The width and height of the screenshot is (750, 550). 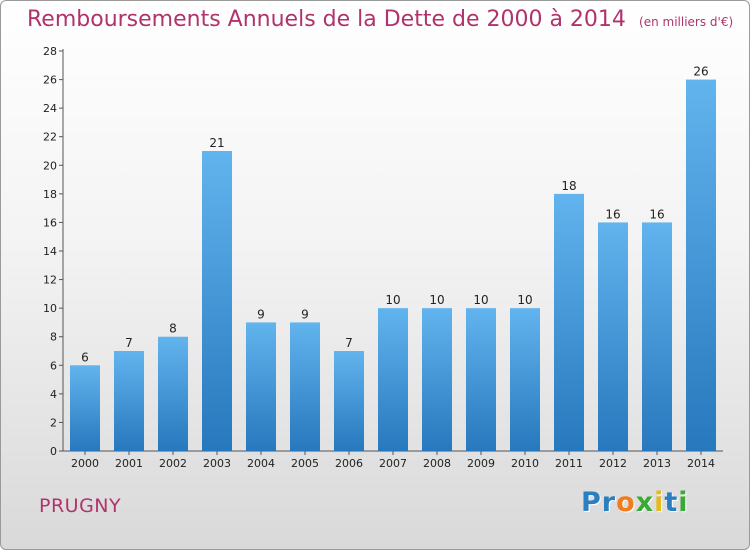 What do you see at coordinates (481, 379) in the screenshot?
I see `bar-2009` at bounding box center [481, 379].